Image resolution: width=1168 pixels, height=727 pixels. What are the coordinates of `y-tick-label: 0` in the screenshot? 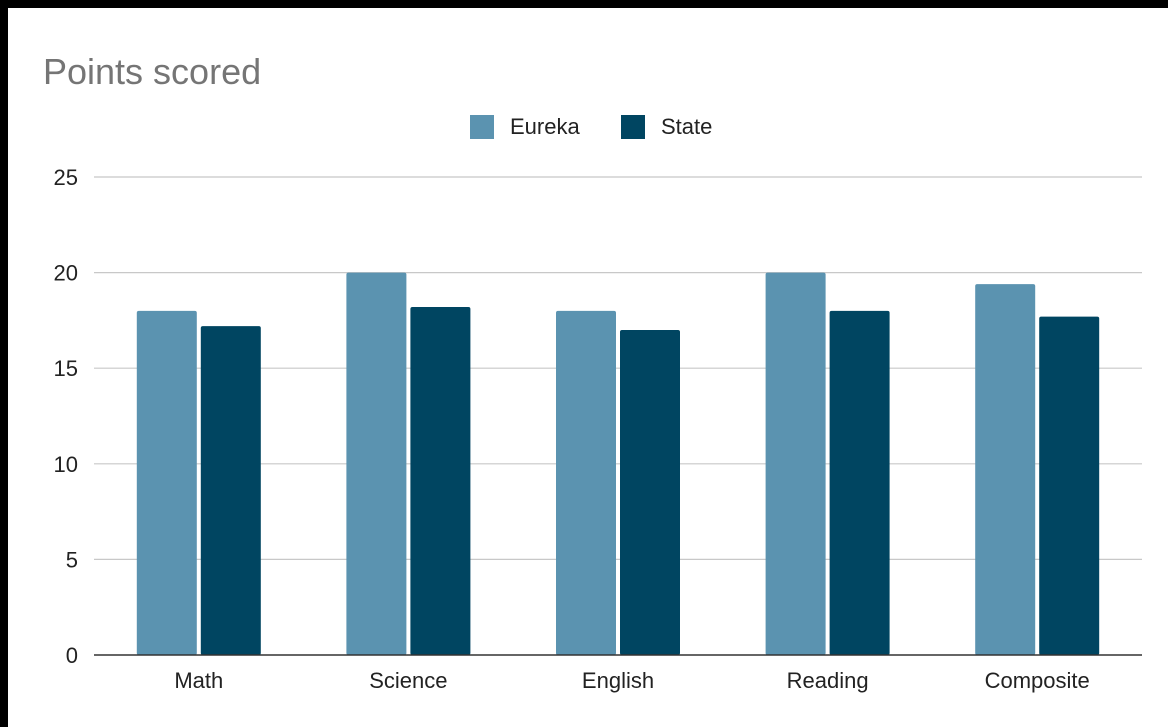 It's located at (72, 655).